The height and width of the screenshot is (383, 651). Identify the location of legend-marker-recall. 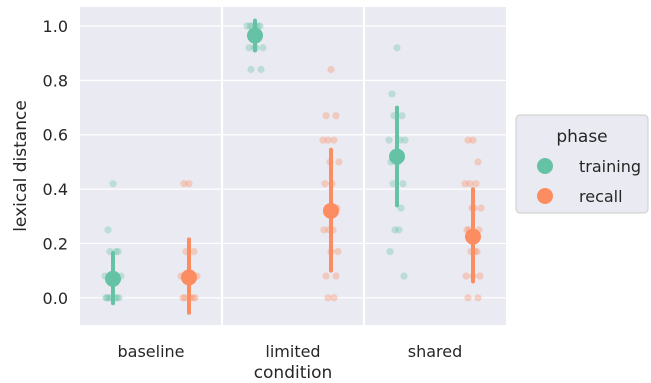
(545, 196).